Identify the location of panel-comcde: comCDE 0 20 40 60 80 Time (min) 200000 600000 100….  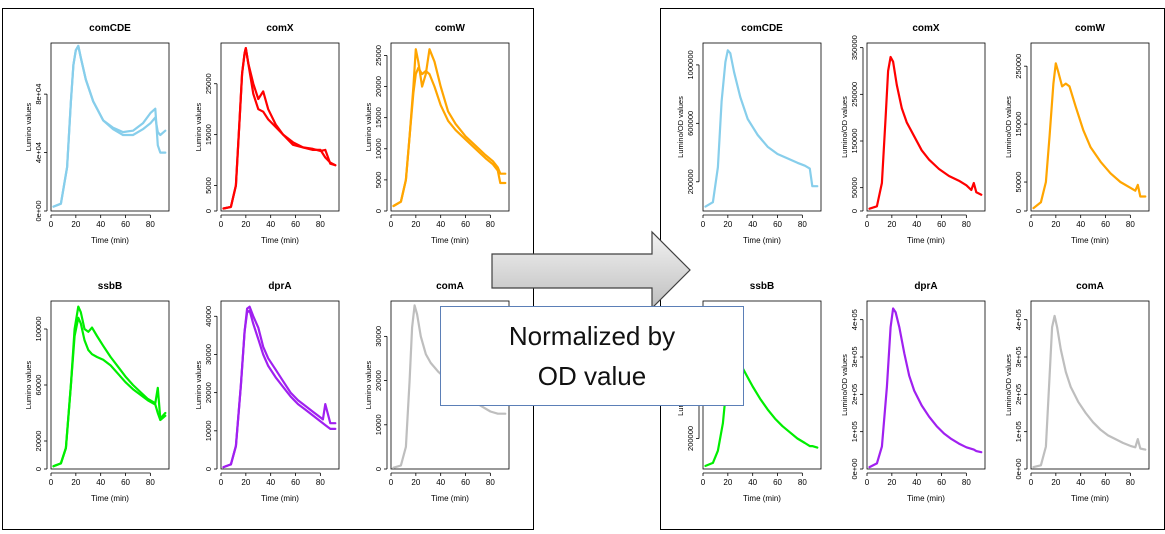
(749, 134).